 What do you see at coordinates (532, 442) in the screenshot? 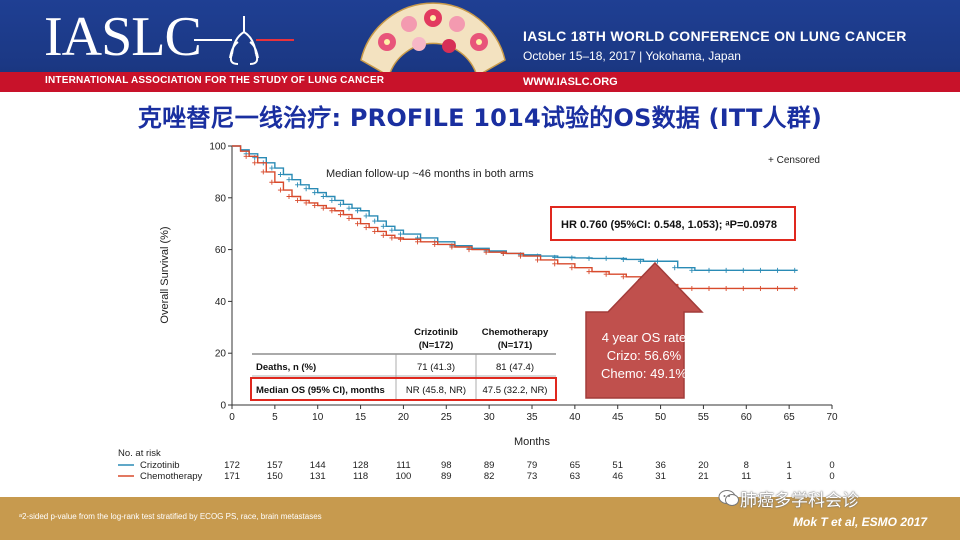
I see `x-axis-title: Months` at bounding box center [532, 442].